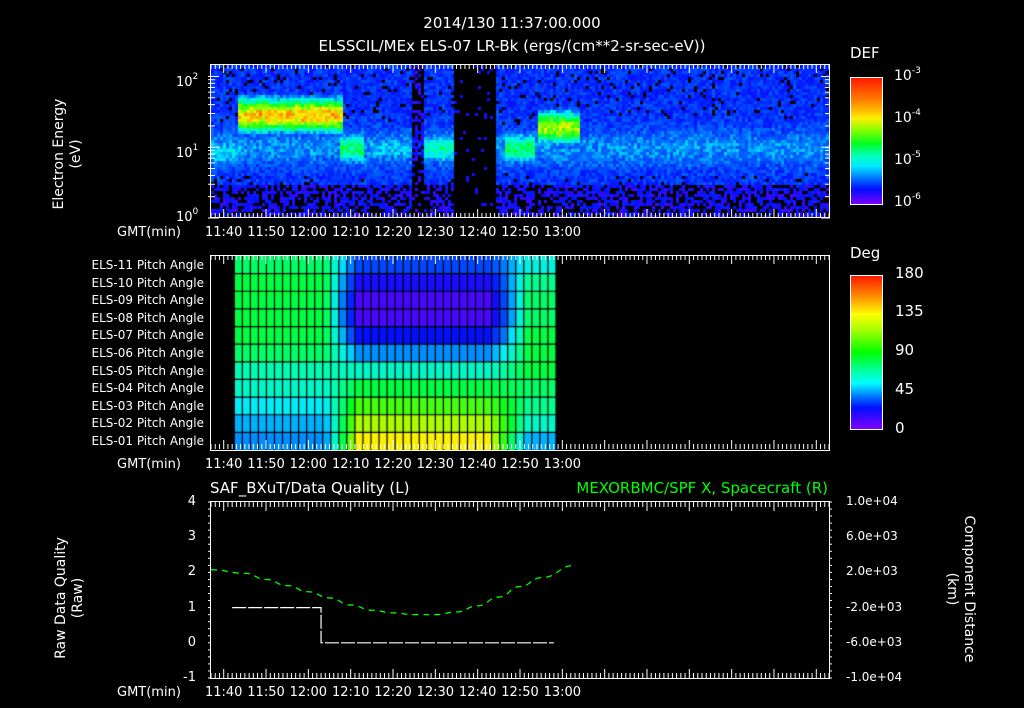 The width and height of the screenshot is (1024, 708). Describe the element at coordinates (78, 598) in the screenshot. I see `data-quality-axis-label-line2: (Raw)` at that location.